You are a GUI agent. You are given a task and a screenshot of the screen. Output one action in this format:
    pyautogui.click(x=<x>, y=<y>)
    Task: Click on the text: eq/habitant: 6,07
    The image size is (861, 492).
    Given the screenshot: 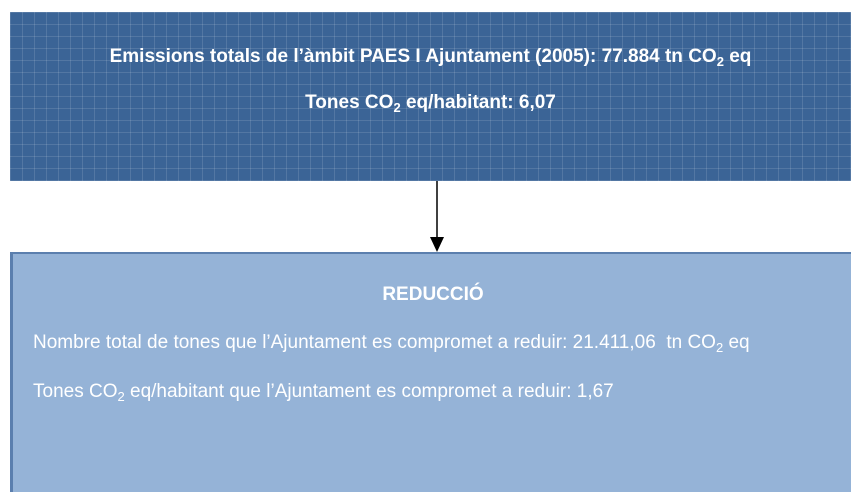 What is the action you would take?
    pyautogui.click(x=478, y=102)
    